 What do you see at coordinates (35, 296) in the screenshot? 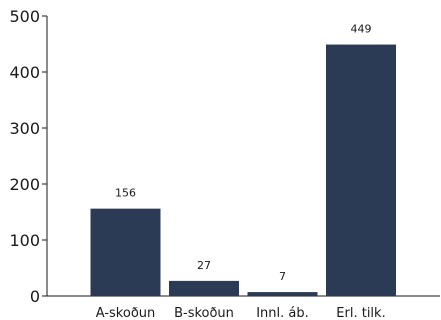
I see `y-tick-label: 0` at bounding box center [35, 296].